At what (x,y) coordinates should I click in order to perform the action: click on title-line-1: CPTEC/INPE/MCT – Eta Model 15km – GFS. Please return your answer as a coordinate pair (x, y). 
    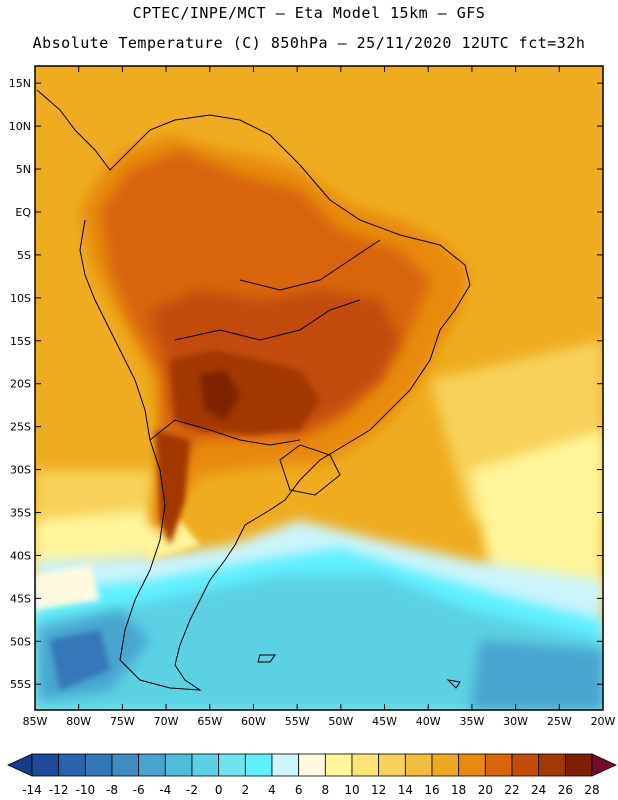
    Looking at the image, I should click on (309, 13).